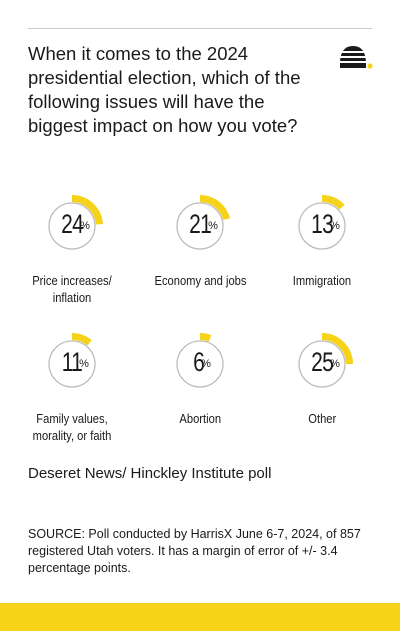 Image resolution: width=400 pixels, height=631 pixels. I want to click on source-title: Deseret News/ Hinckley Institute poll, so click(150, 473).